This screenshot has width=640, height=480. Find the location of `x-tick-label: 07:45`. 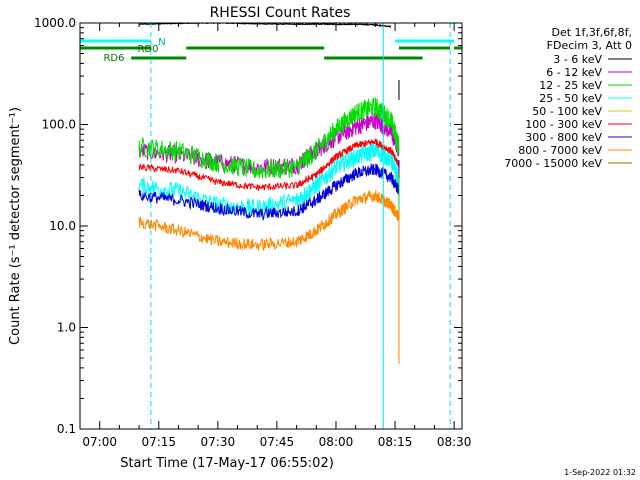

x-tick-label: 07:45 is located at coordinates (277, 442).